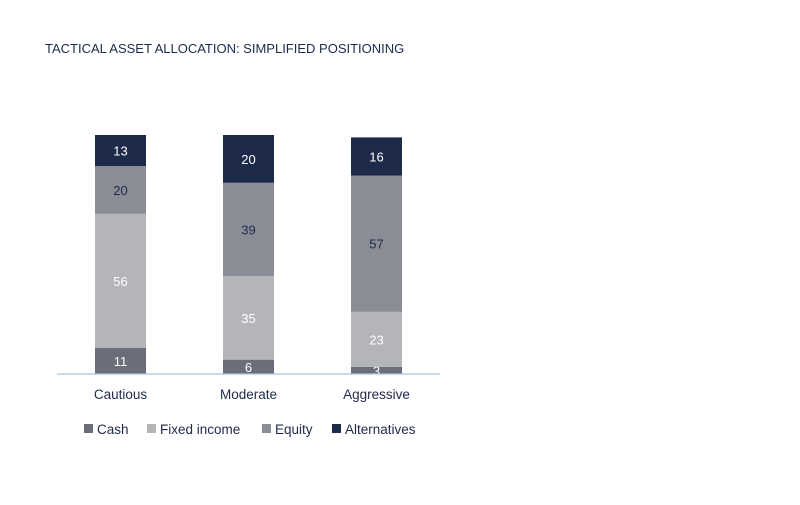  I want to click on x-tick-label: Moderate, so click(248, 394).